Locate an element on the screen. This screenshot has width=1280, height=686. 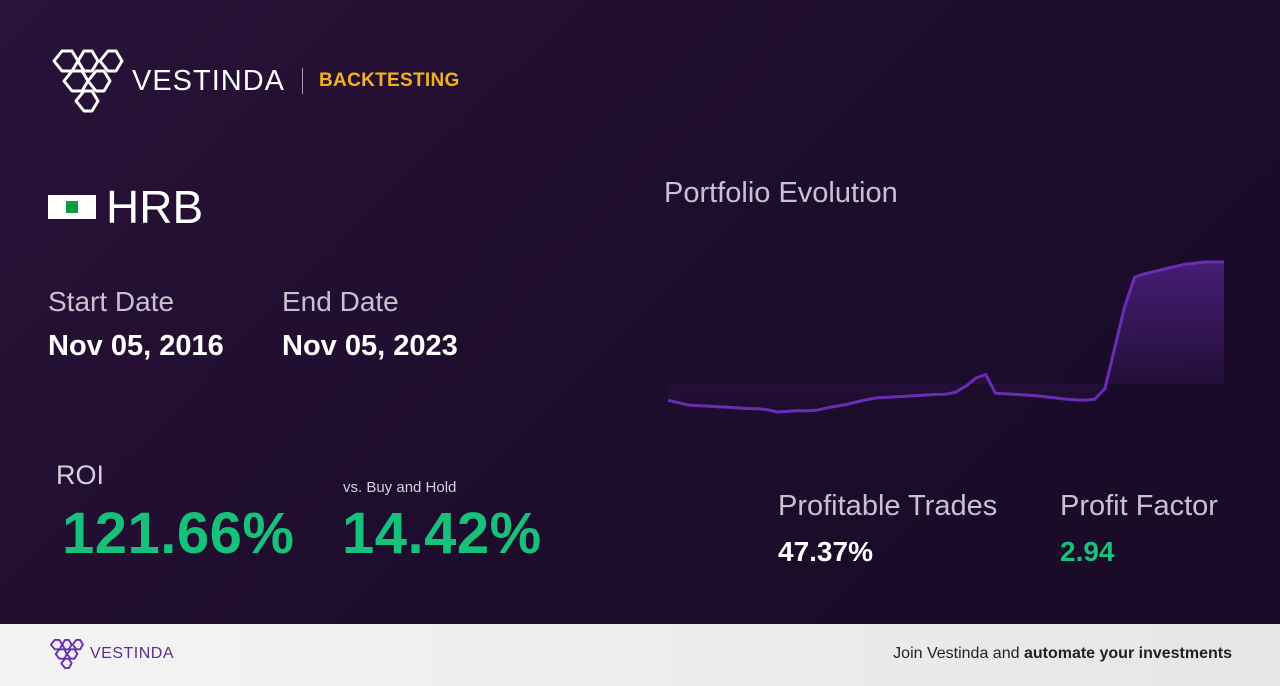
profit-factor-value: 2.94 is located at coordinates (1087, 551).